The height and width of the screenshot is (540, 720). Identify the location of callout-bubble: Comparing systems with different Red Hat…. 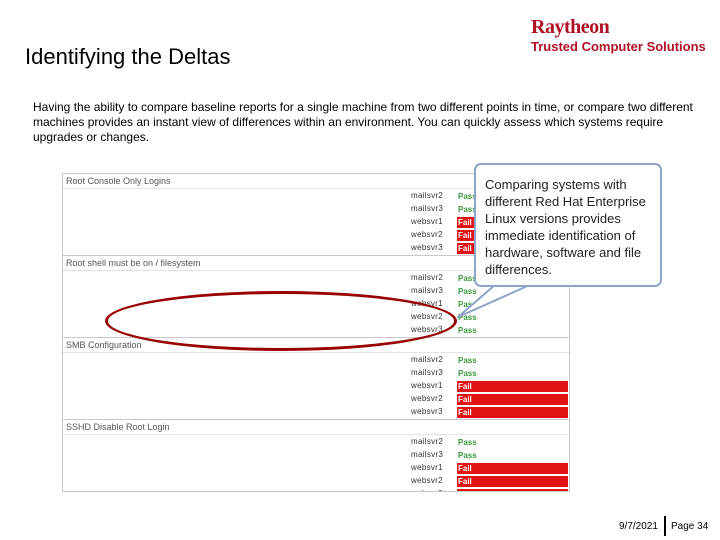
(568, 225).